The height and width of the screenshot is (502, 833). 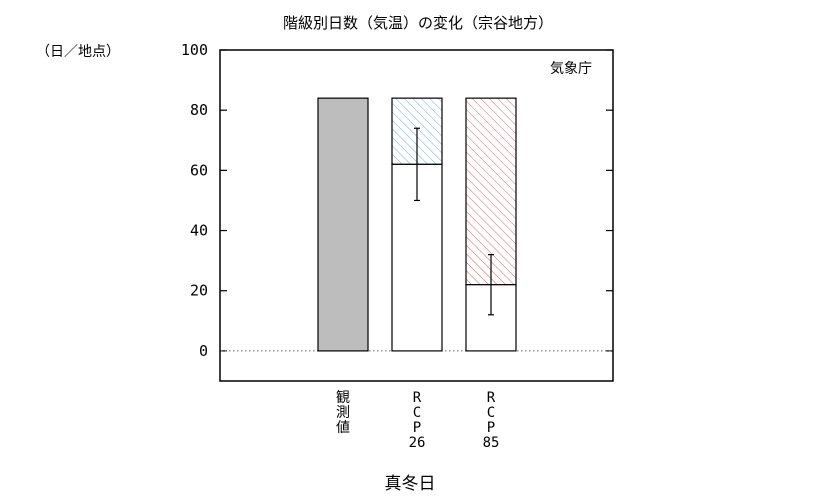 I want to click on bars, so click(x=417, y=224).